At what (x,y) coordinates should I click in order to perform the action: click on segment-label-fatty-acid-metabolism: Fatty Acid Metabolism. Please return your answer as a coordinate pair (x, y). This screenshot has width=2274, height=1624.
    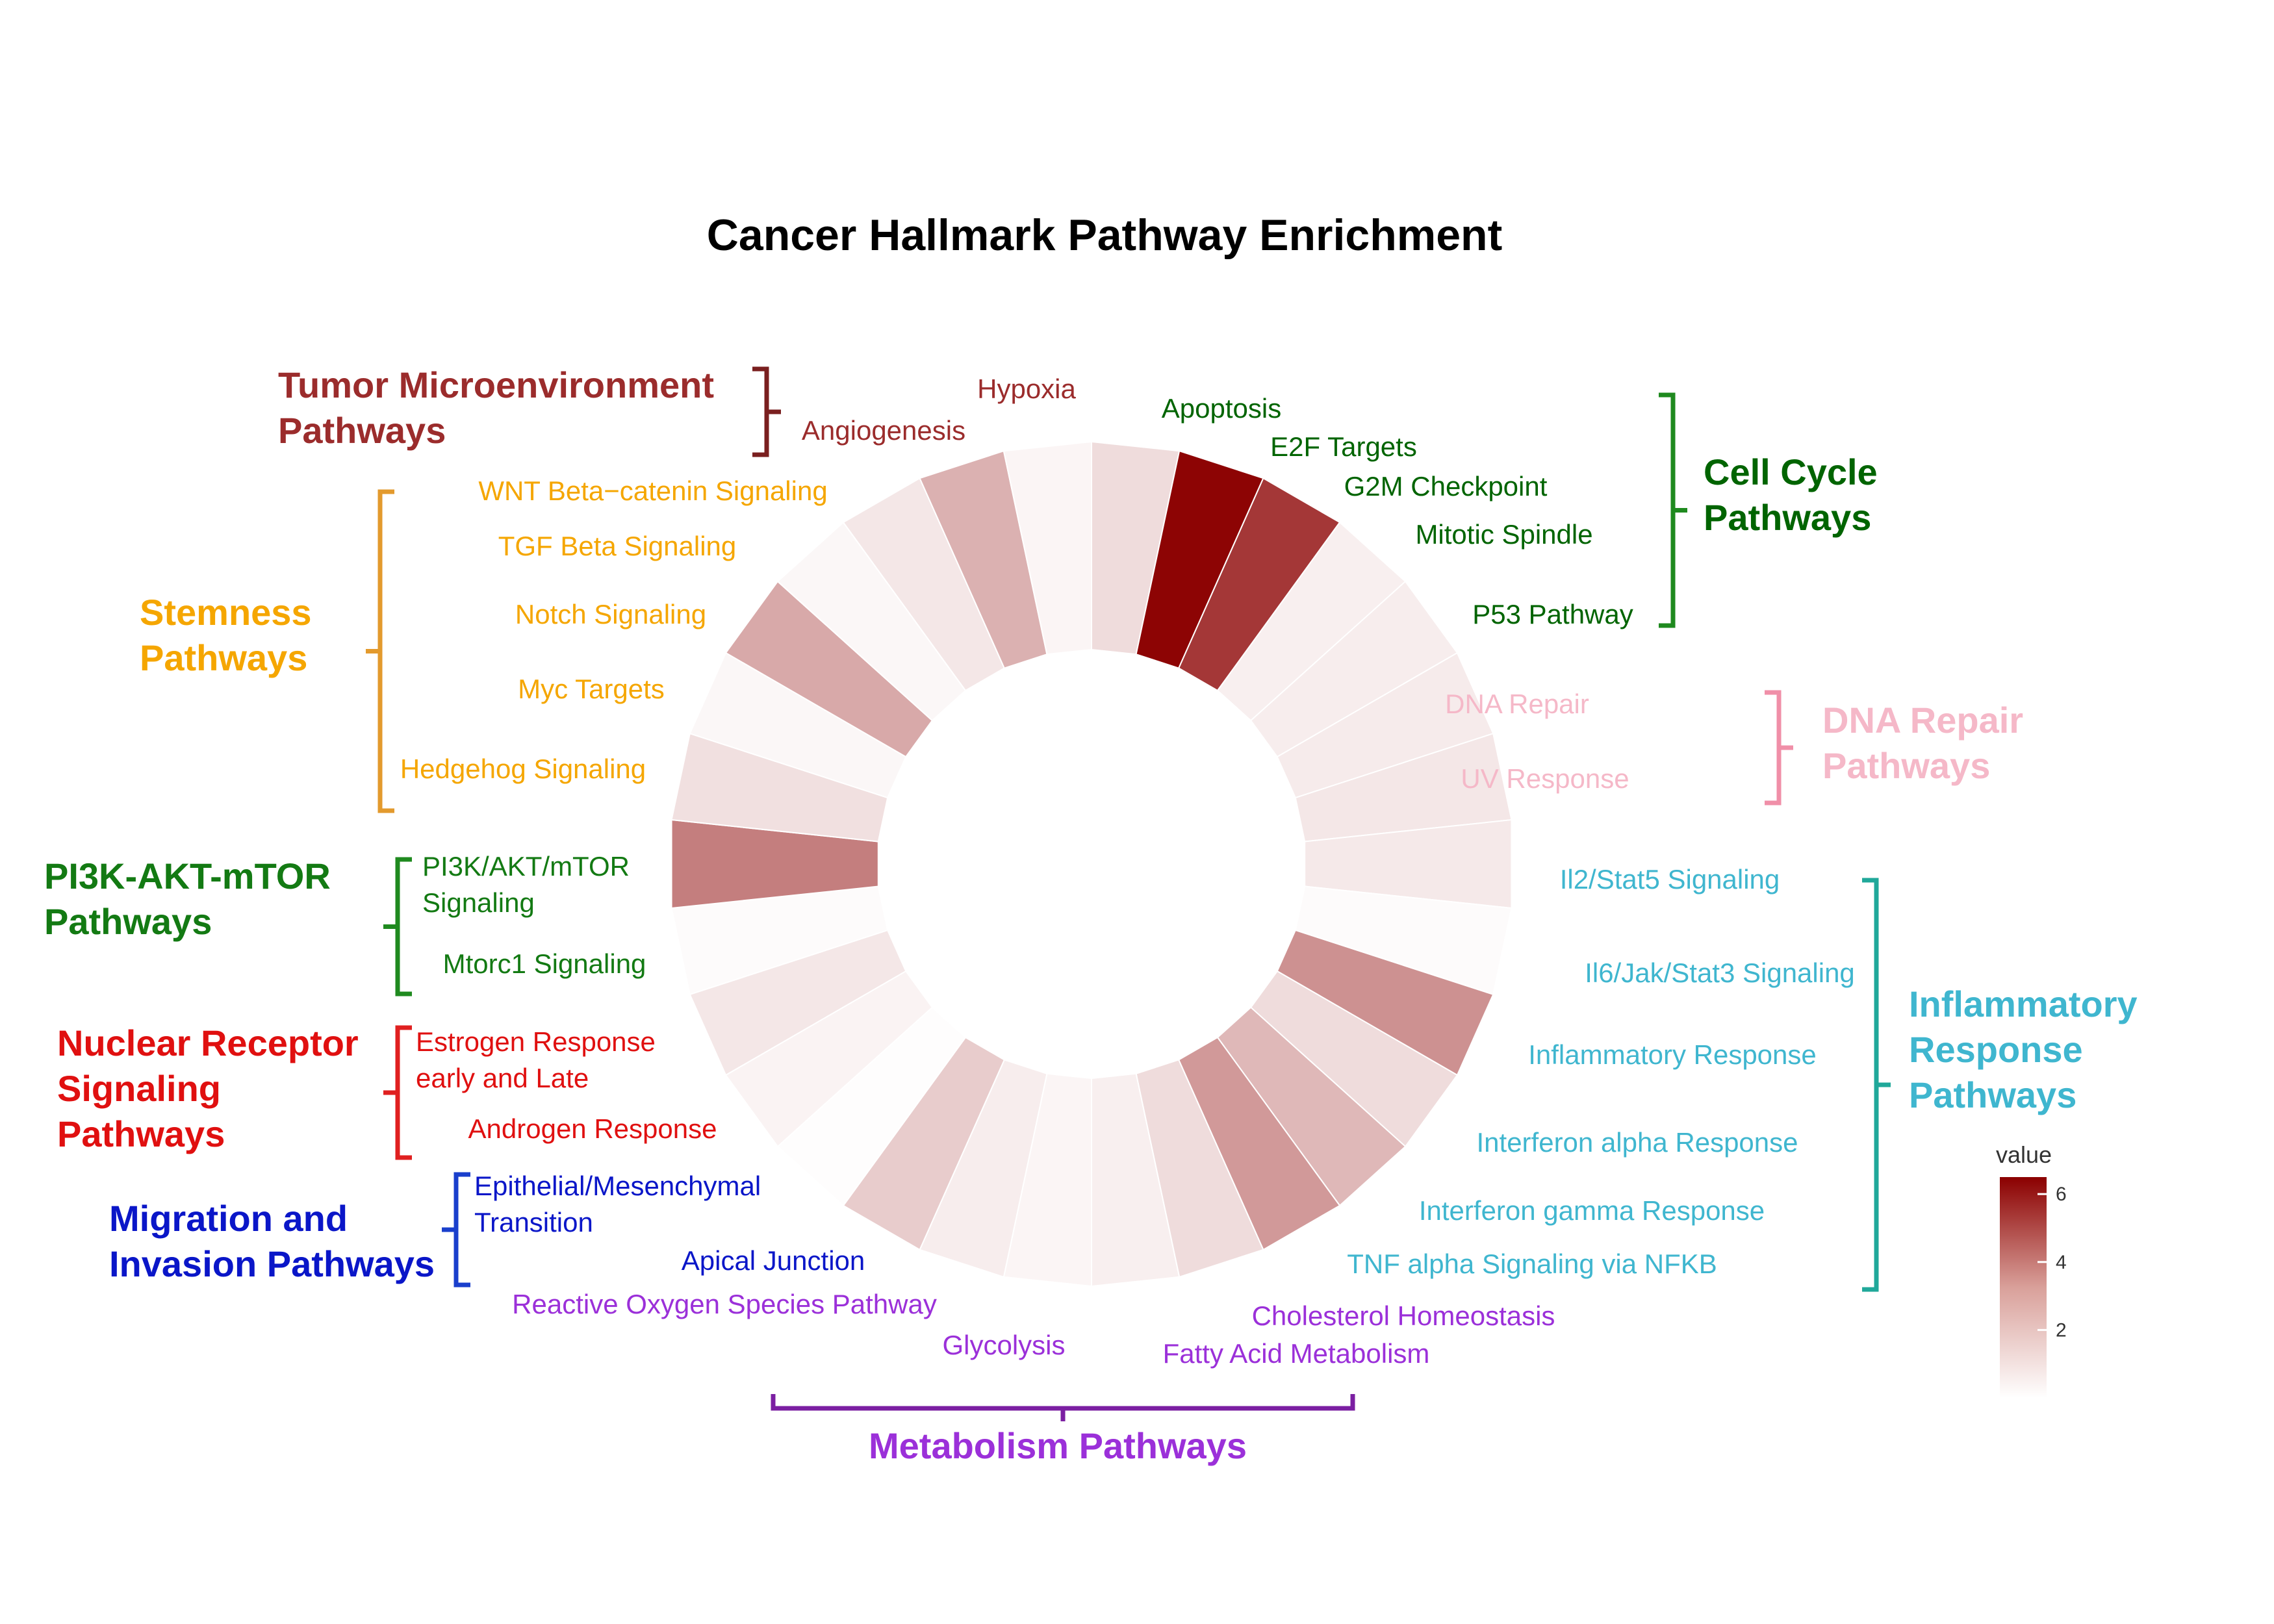
    Looking at the image, I should click on (1296, 1353).